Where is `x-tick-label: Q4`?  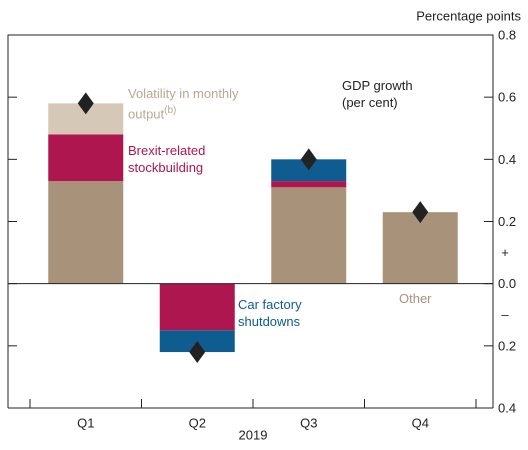 x-tick-label: Q4 is located at coordinates (420, 422).